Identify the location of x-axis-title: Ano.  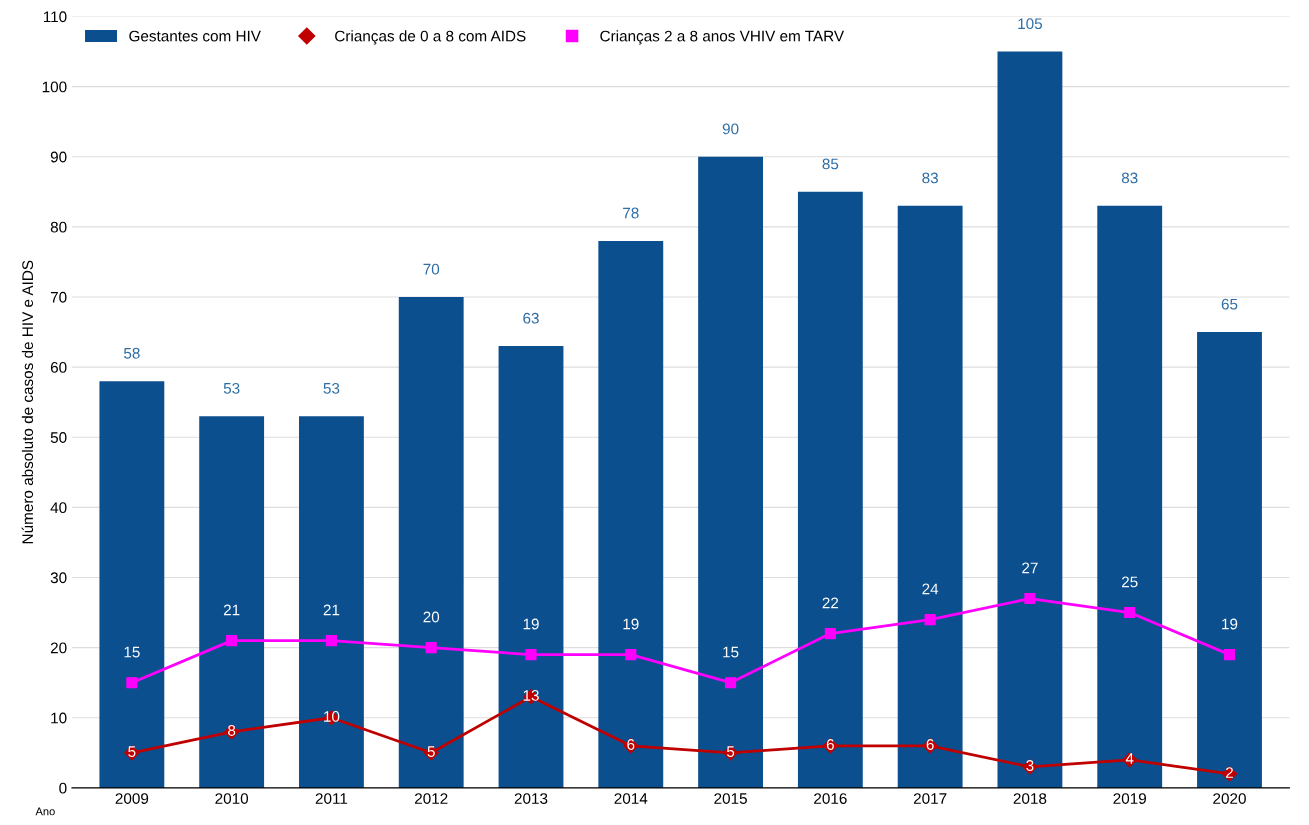
(45, 811).